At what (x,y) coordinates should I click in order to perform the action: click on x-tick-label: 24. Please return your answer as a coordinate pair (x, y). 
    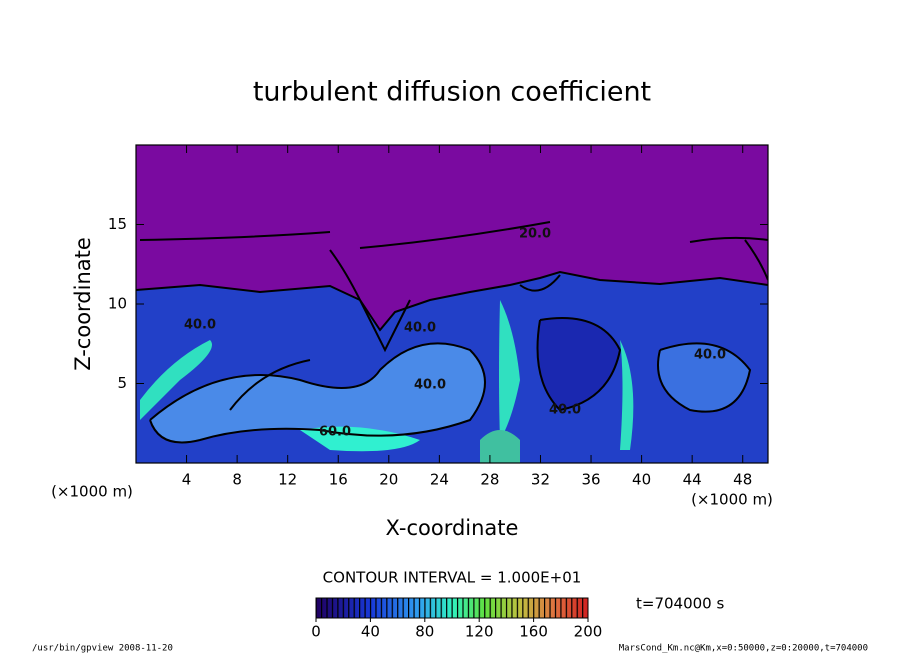
    Looking at the image, I should click on (439, 480).